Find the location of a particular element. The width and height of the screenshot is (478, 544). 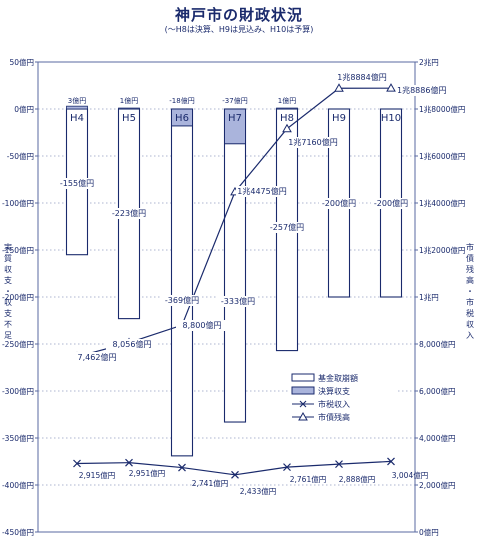

legend-triangle-marker is located at coordinates (303, 416).